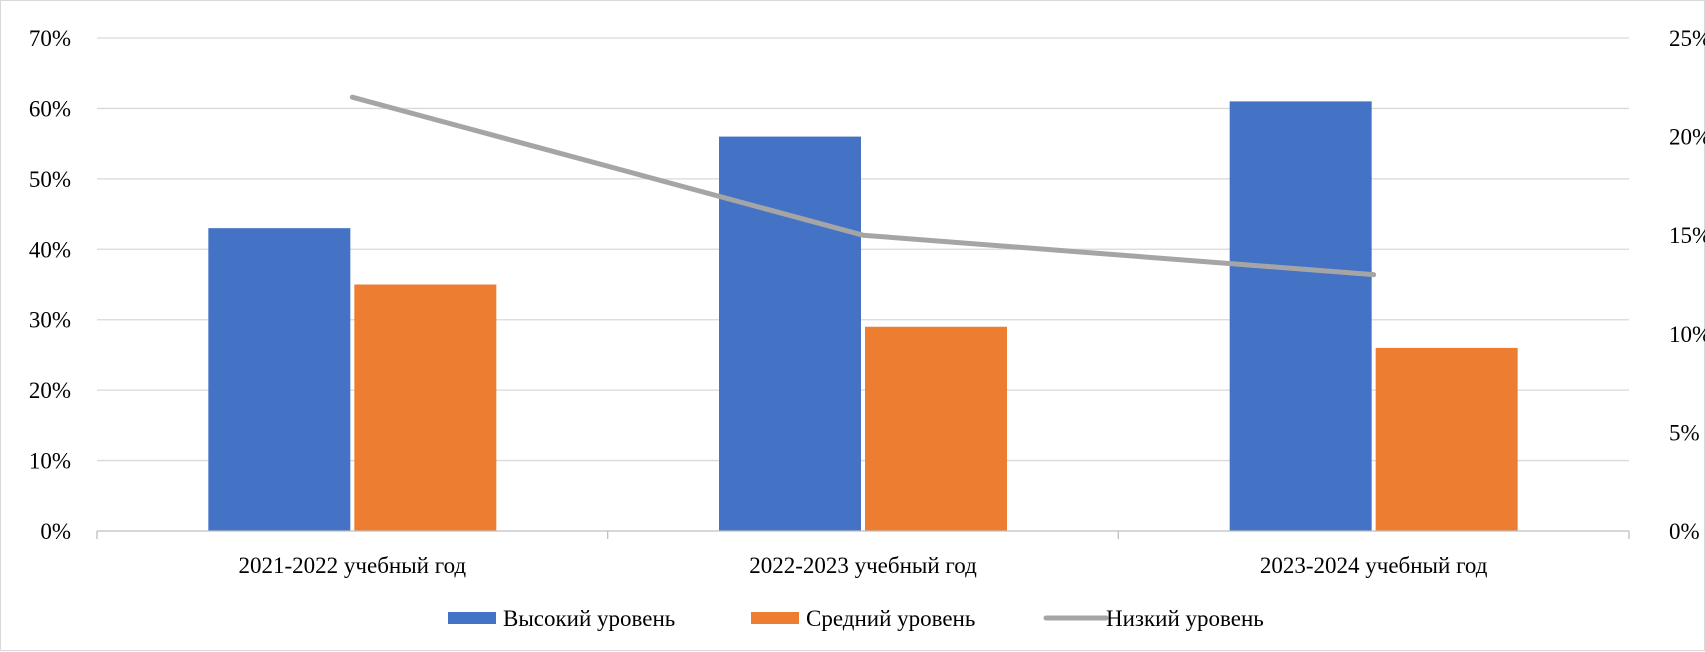 The image size is (1705, 652). I want to click on y-right-tick-label: 10%, so click(1687, 334).